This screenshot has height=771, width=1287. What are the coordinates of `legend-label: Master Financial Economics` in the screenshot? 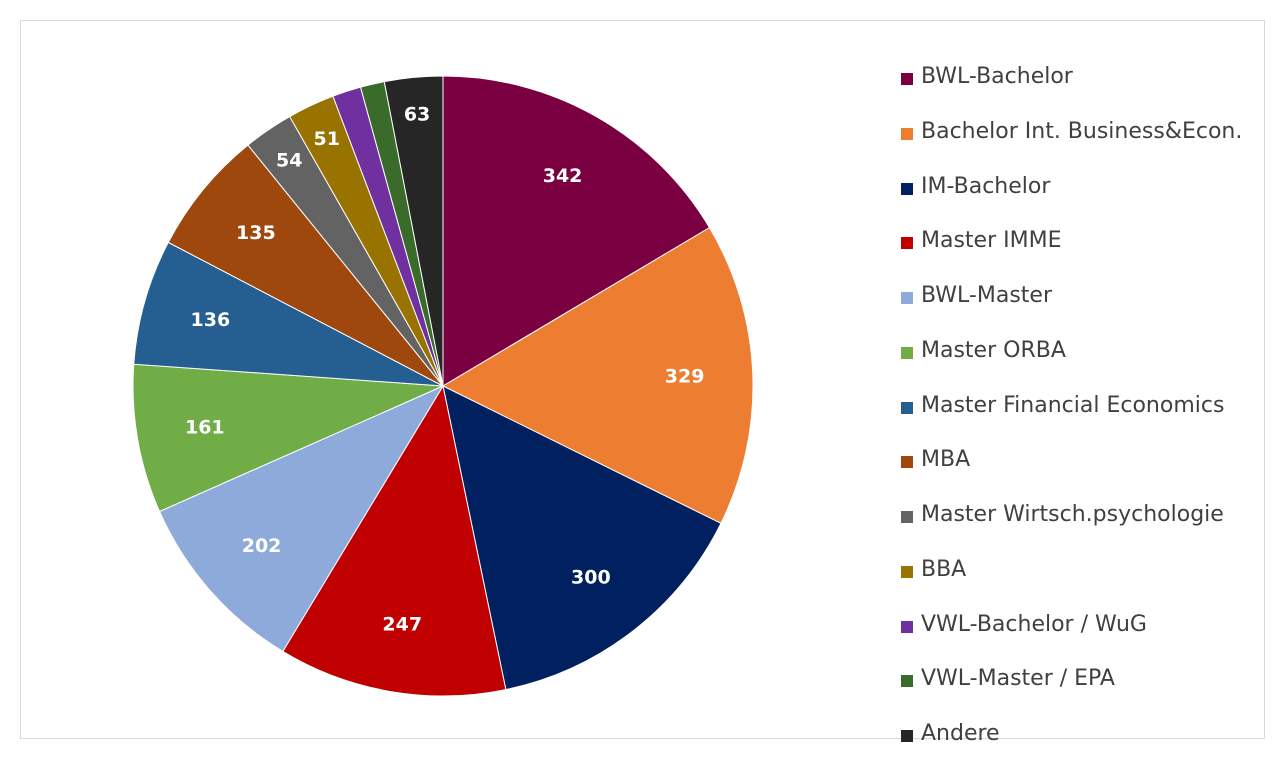 It's located at (1073, 405).